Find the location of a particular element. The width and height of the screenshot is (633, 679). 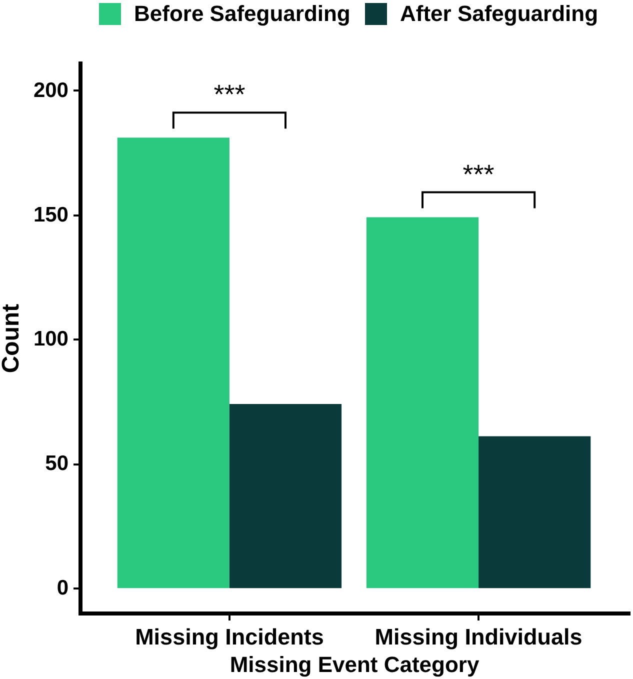

legend-label: Before Safeguarding is located at coordinates (242, 13).